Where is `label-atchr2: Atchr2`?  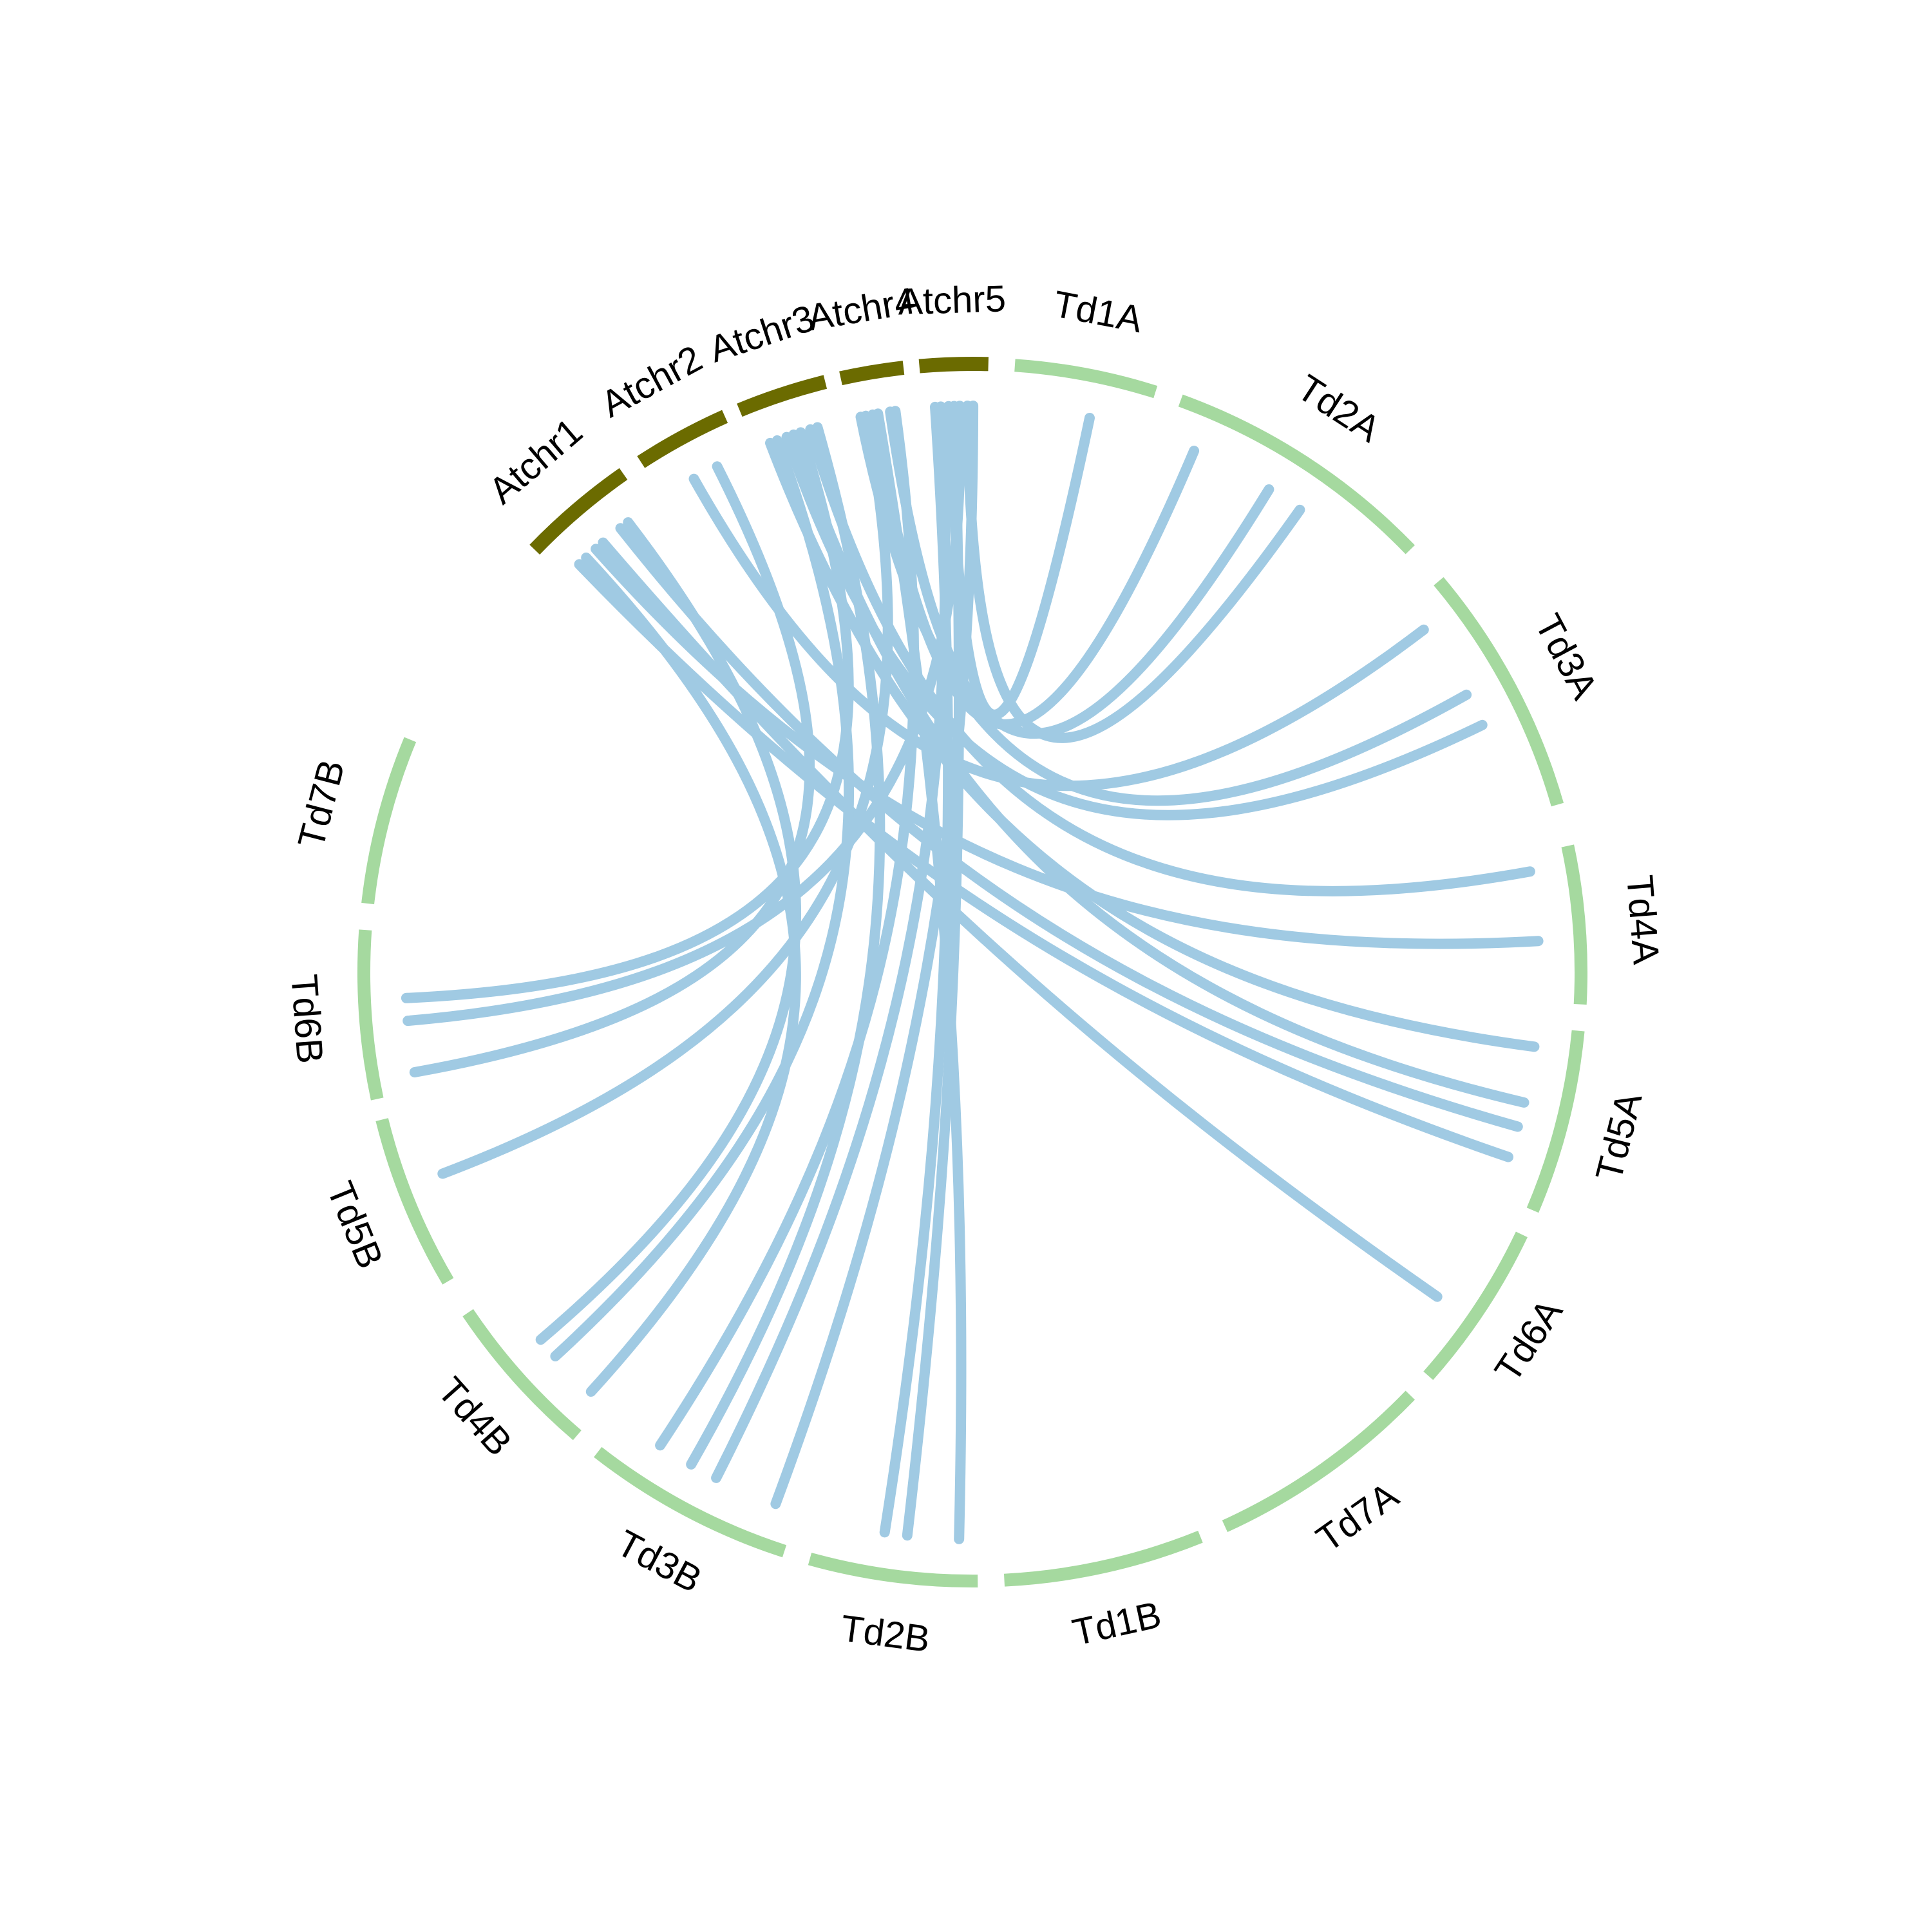 label-atchr2: Atchr2 is located at coordinates (651, 382).